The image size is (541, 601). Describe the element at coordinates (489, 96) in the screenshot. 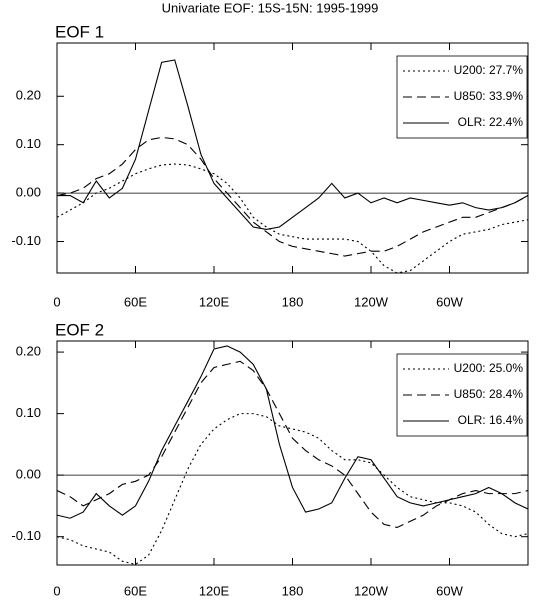

I see `legend-label: U850: 33.9%` at that location.